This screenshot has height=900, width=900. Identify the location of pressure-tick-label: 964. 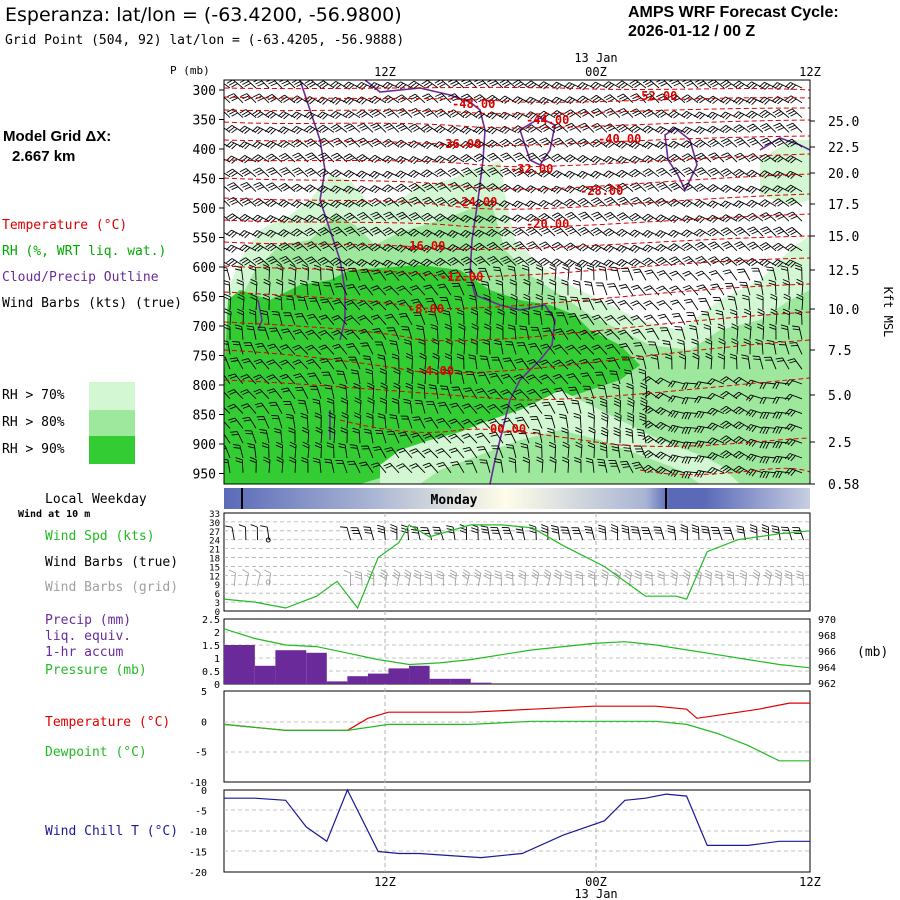
(827, 668).